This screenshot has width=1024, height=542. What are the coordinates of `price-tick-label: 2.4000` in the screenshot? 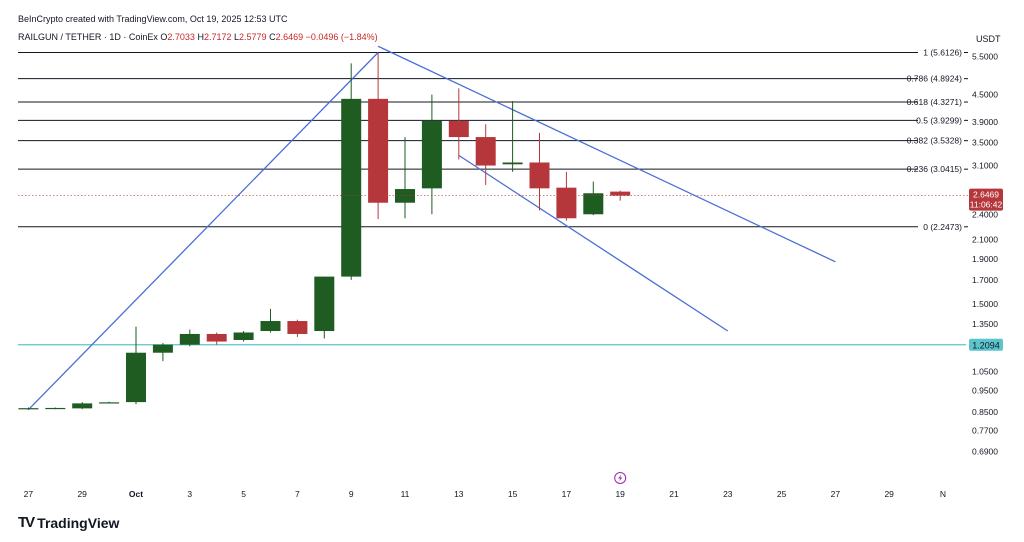 It's located at (985, 214).